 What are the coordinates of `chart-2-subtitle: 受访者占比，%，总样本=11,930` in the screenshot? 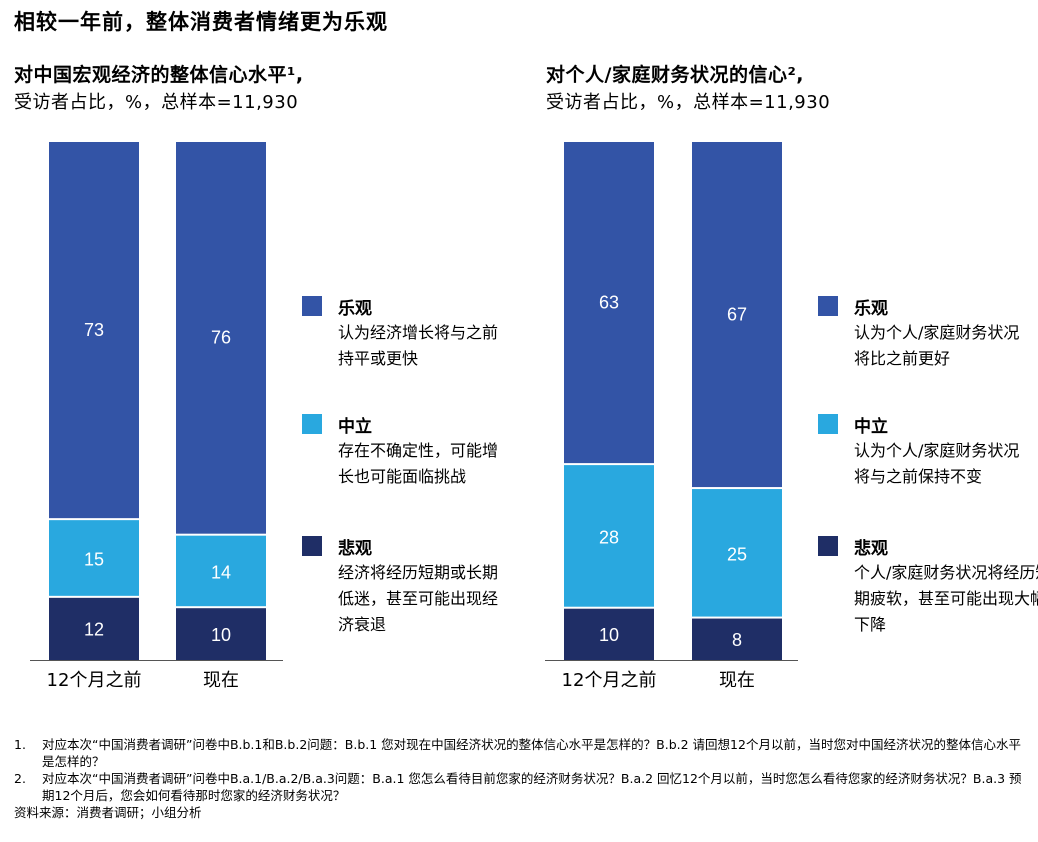 It's located at (688, 102).